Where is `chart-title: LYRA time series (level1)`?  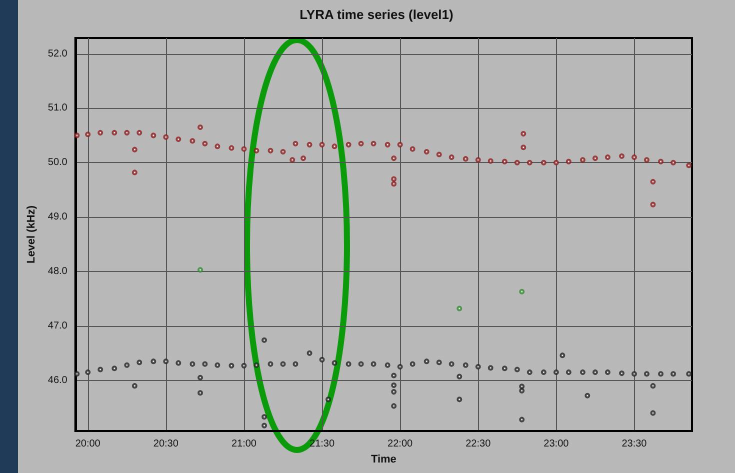
chart-title: LYRA time series (level1) is located at coordinates (377, 14).